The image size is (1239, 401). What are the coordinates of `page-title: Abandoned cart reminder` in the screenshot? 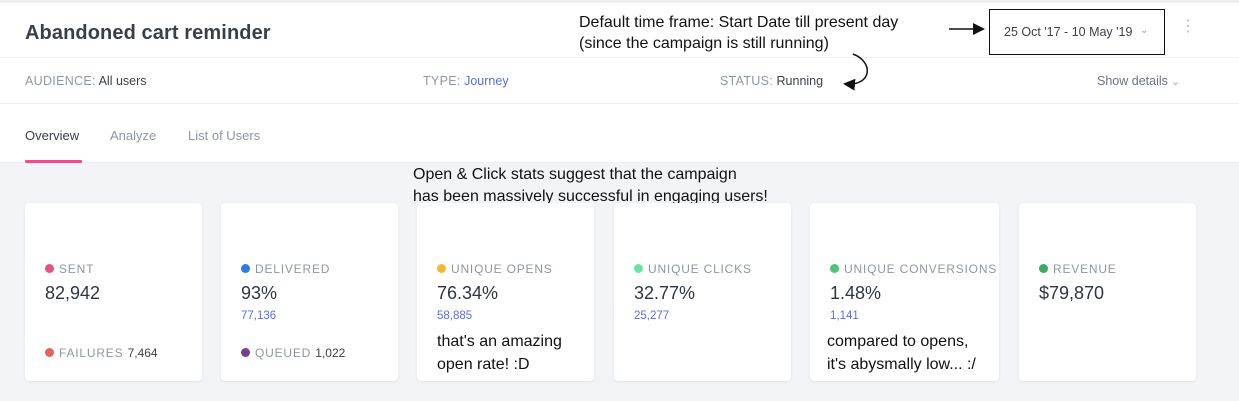 It's located at (148, 33).